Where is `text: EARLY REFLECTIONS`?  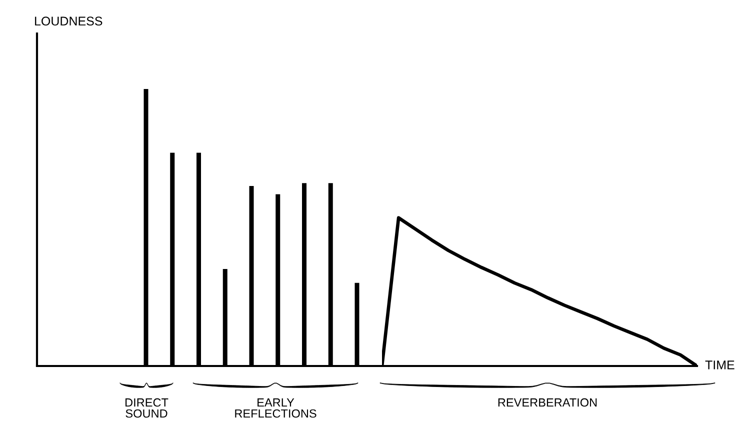 text: EARLY REFLECTIONS is located at coordinates (275, 408).